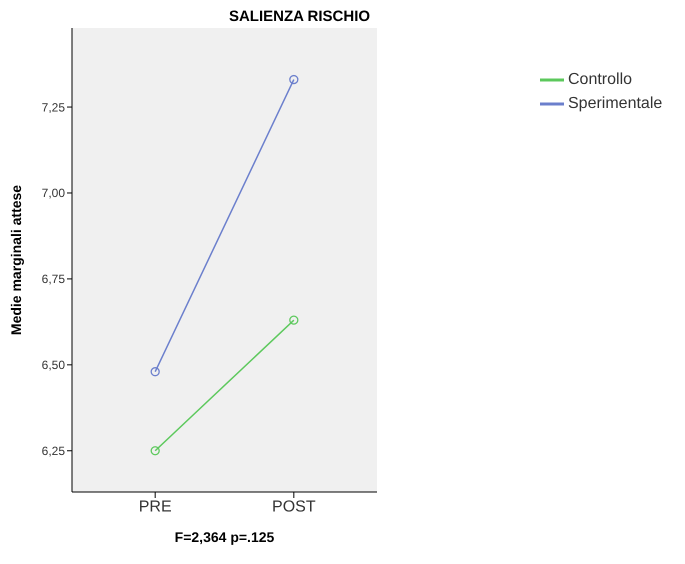  Describe the element at coordinates (16, 260) in the screenshot. I see `y-axis-title: Medie marginali attese` at that location.